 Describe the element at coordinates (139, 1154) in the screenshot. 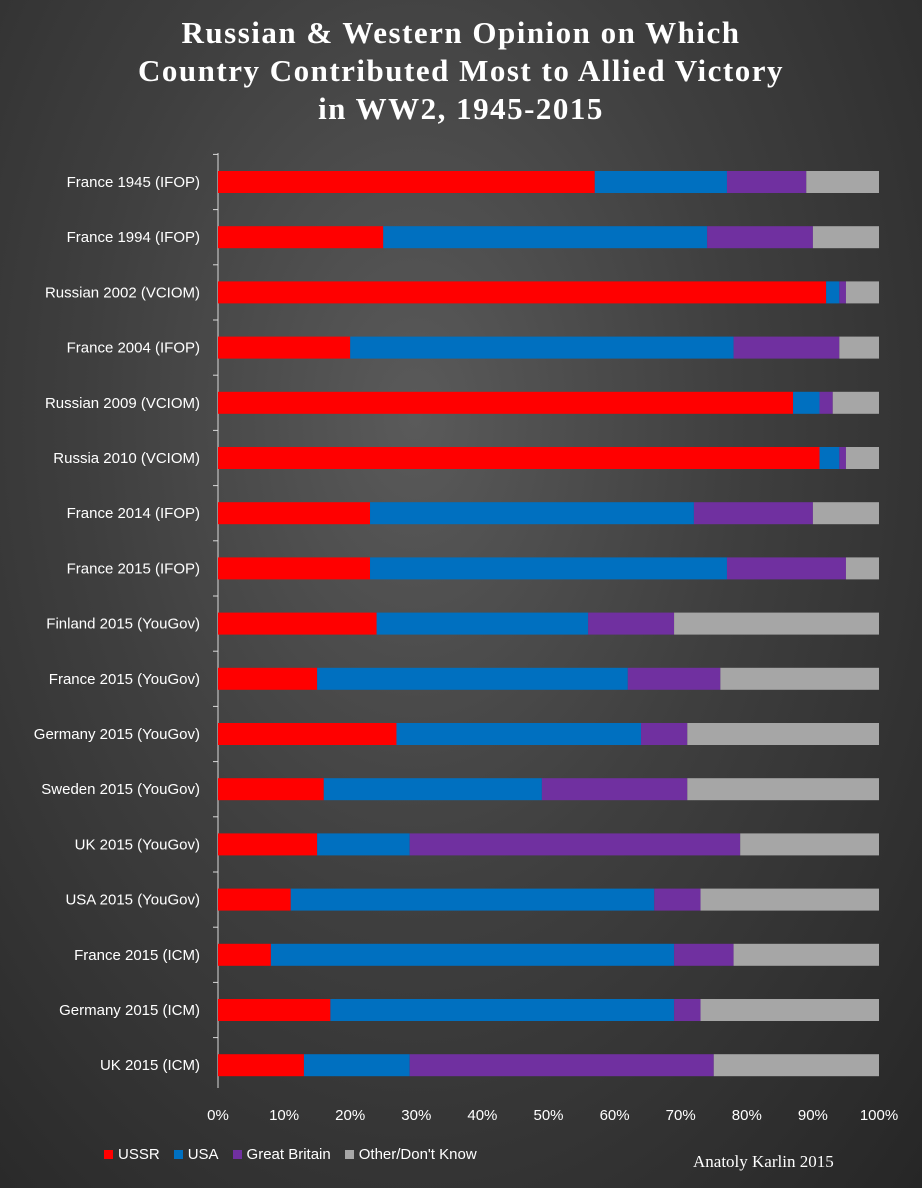

I see `legend-label-ussr: USSR` at that location.